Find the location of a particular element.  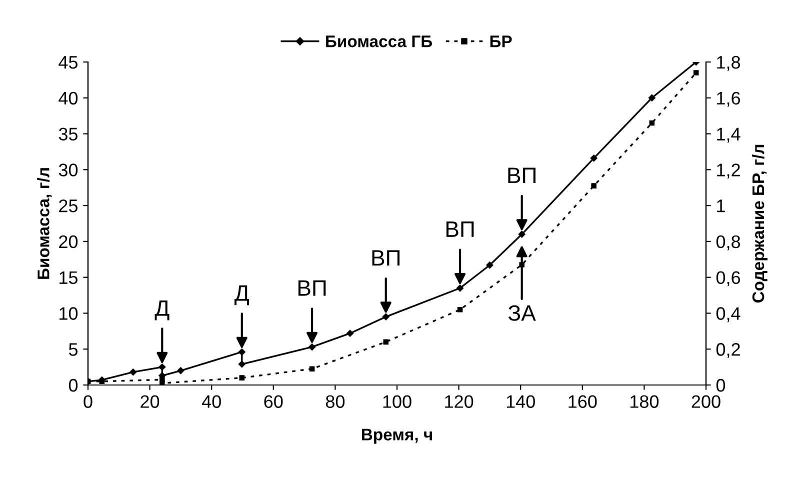

x-axis-title: Время, ч is located at coordinates (397, 436).